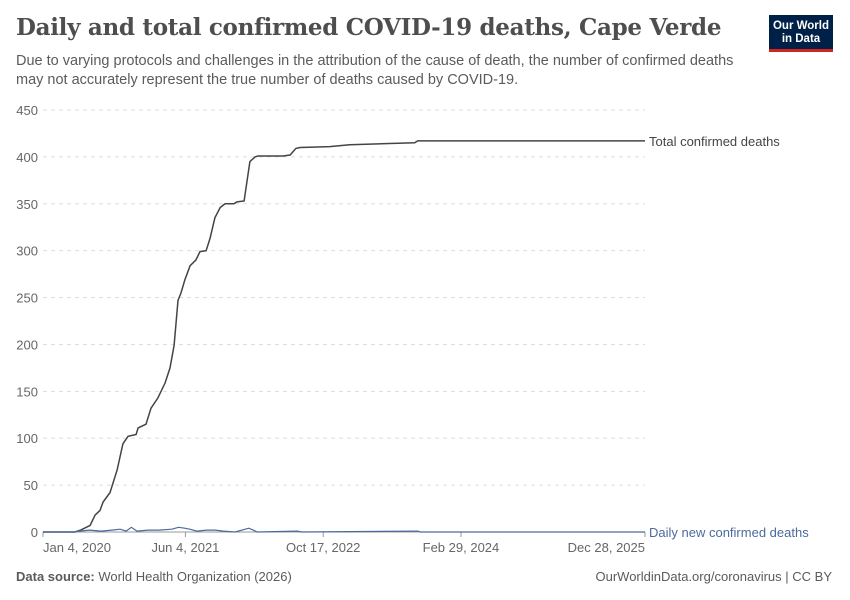 Image resolution: width=850 pixels, height=600 pixels. What do you see at coordinates (801, 39) in the screenshot?
I see `logo-line2: in Data` at bounding box center [801, 39].